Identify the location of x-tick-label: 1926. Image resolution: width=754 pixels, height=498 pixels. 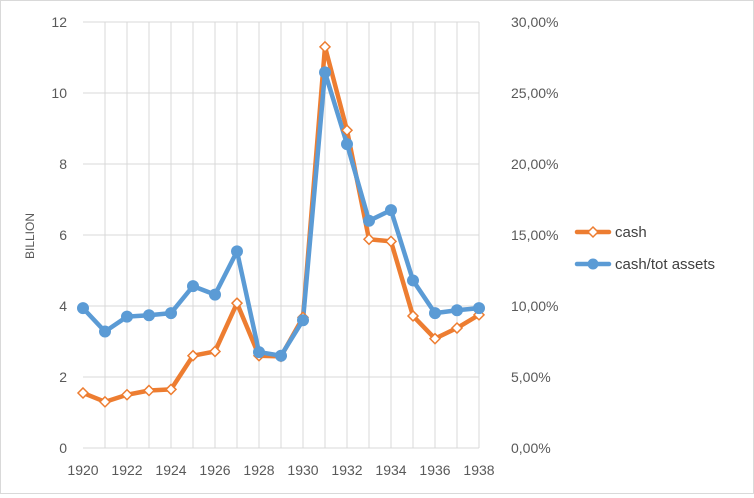
(214, 470).